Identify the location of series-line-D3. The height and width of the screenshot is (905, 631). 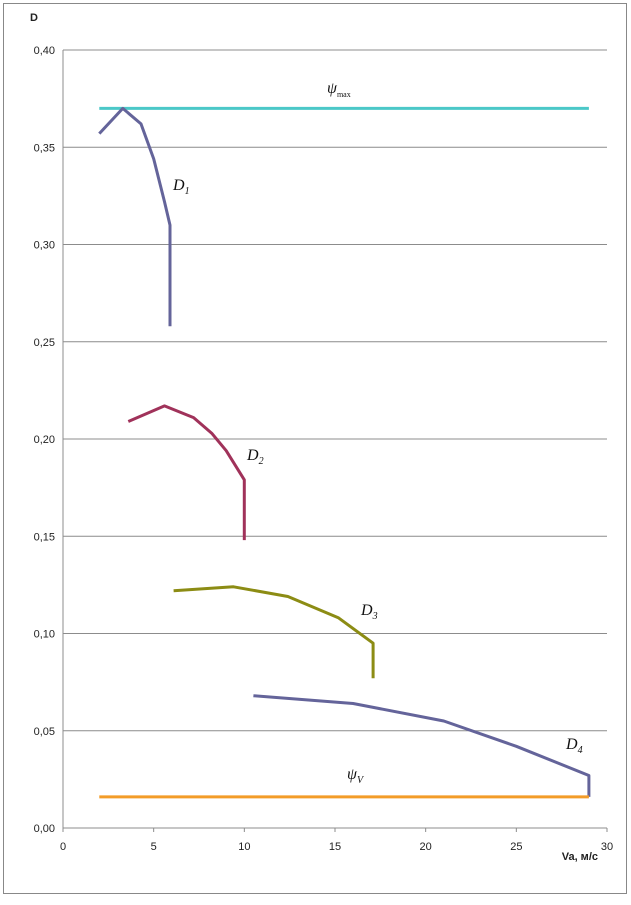
(274, 632).